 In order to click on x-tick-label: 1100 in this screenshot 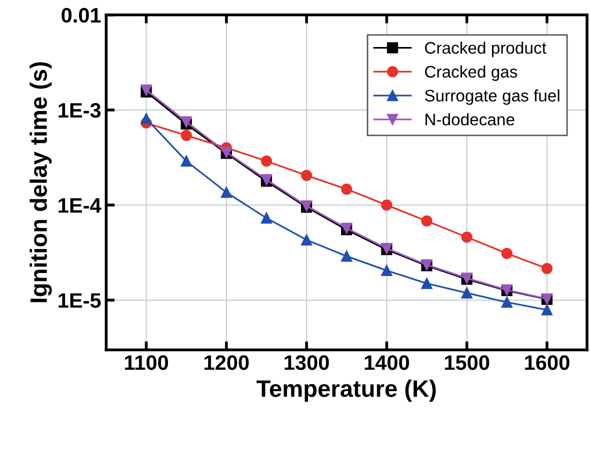, I will do `click(146, 362)`.